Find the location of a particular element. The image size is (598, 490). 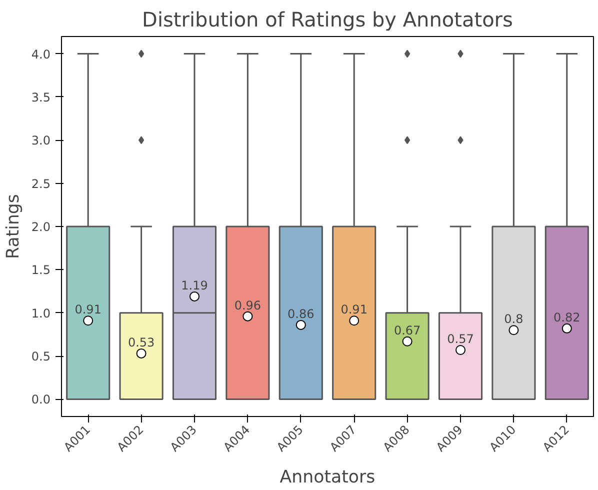

x-axis-title: Annotators is located at coordinates (328, 477).